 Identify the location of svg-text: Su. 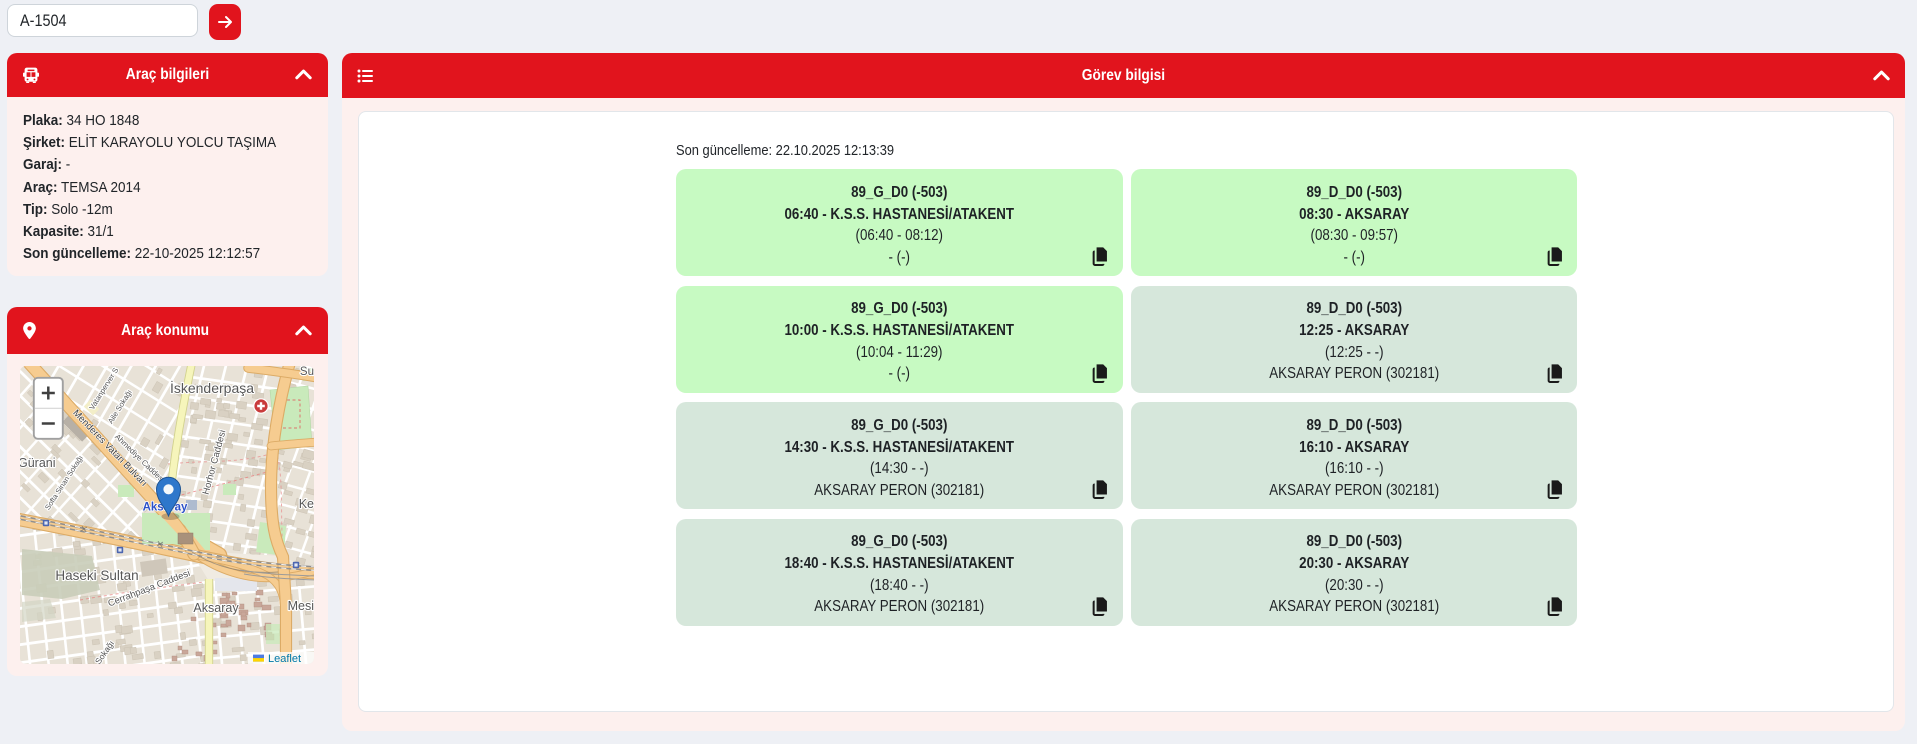
(307, 372).